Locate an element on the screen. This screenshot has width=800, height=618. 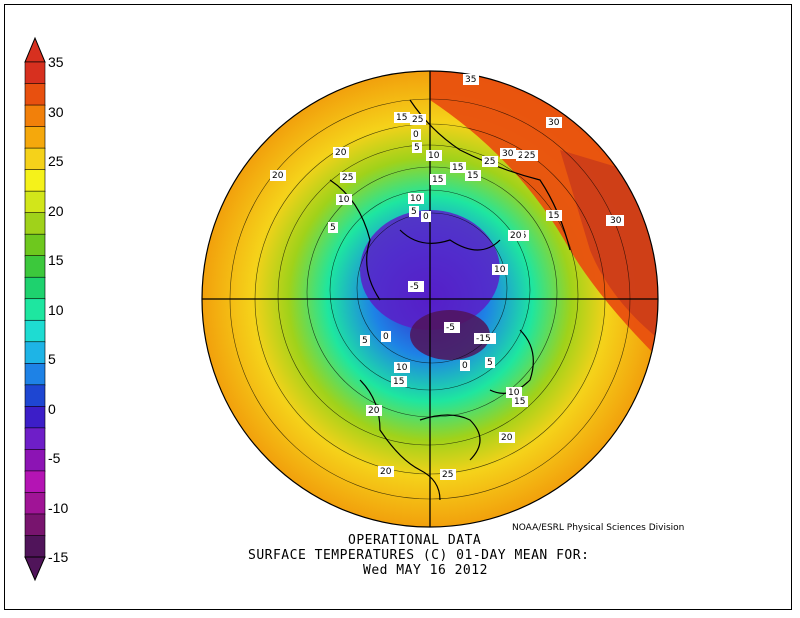
colorbar-tick-label: 25 is located at coordinates (56, 161).